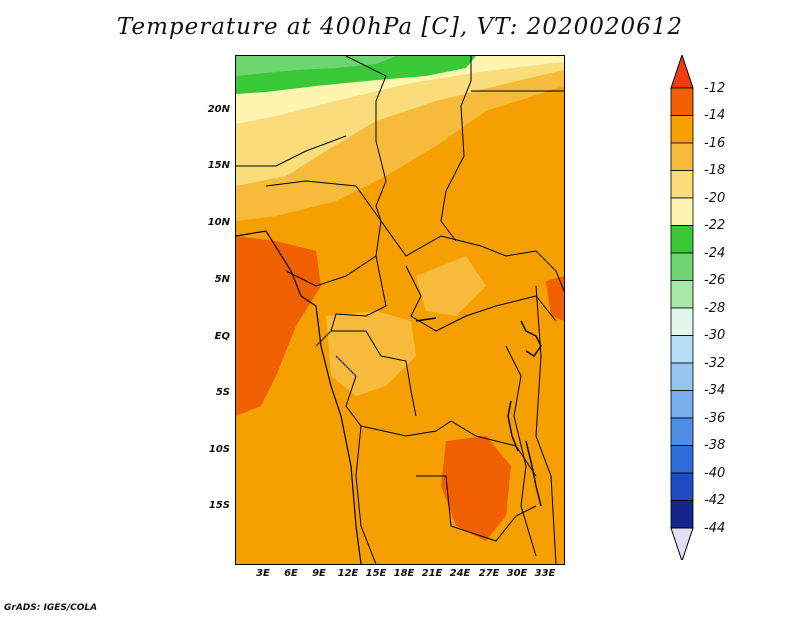 This screenshot has height=618, width=800. Describe the element at coordinates (219, 449) in the screenshot. I see `lat-label-10s: 10S` at that location.